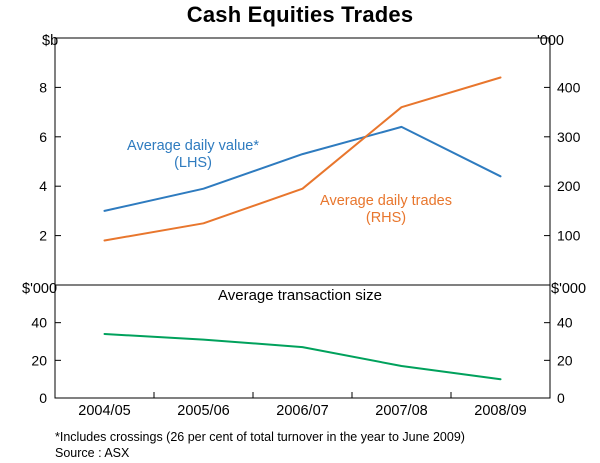 Image resolution: width=600 pixels, height=463 pixels. Describe the element at coordinates (569, 137) in the screenshot. I see `y-tick-label: 300` at that location.